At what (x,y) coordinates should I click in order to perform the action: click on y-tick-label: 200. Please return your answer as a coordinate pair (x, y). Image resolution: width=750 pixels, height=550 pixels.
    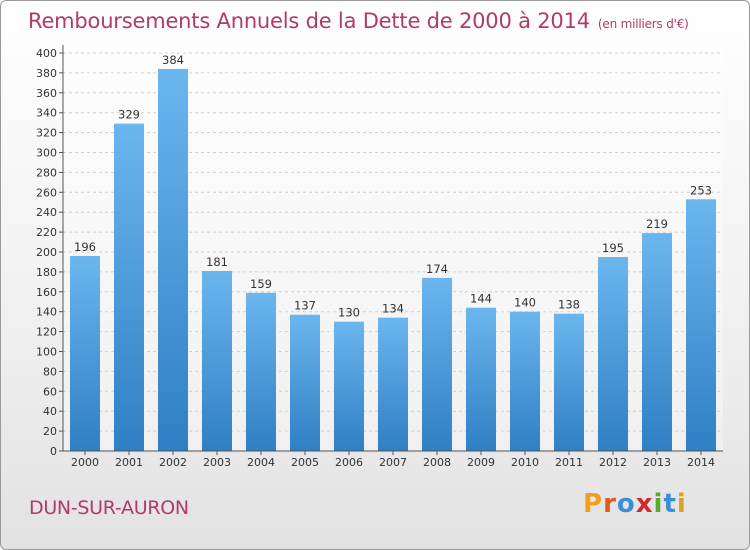
    Looking at the image, I should click on (46, 252).